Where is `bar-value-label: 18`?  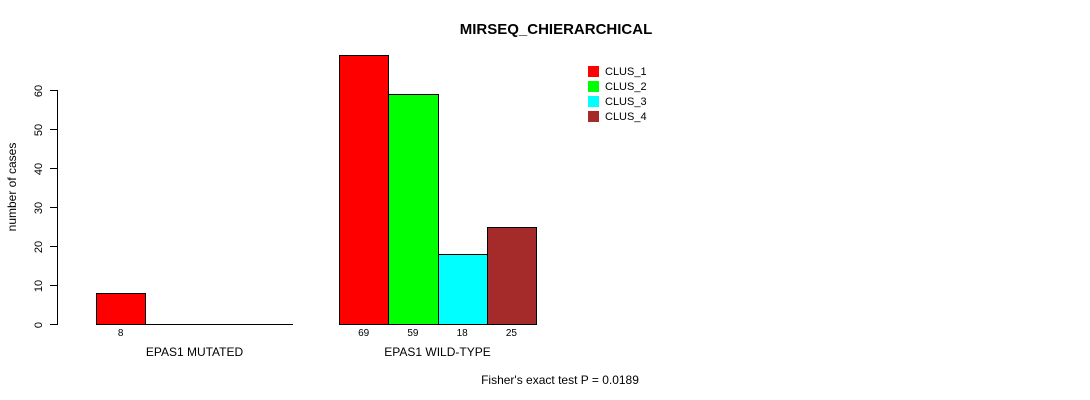
bar-value-label: 18 is located at coordinates (462, 333).